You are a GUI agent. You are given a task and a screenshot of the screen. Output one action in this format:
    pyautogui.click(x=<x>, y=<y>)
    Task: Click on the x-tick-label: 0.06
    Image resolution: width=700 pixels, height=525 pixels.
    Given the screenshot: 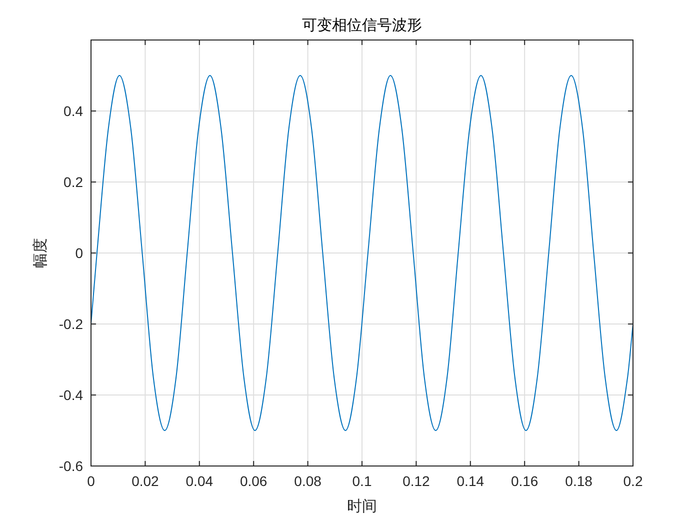 What is the action you would take?
    pyautogui.click(x=254, y=481)
    